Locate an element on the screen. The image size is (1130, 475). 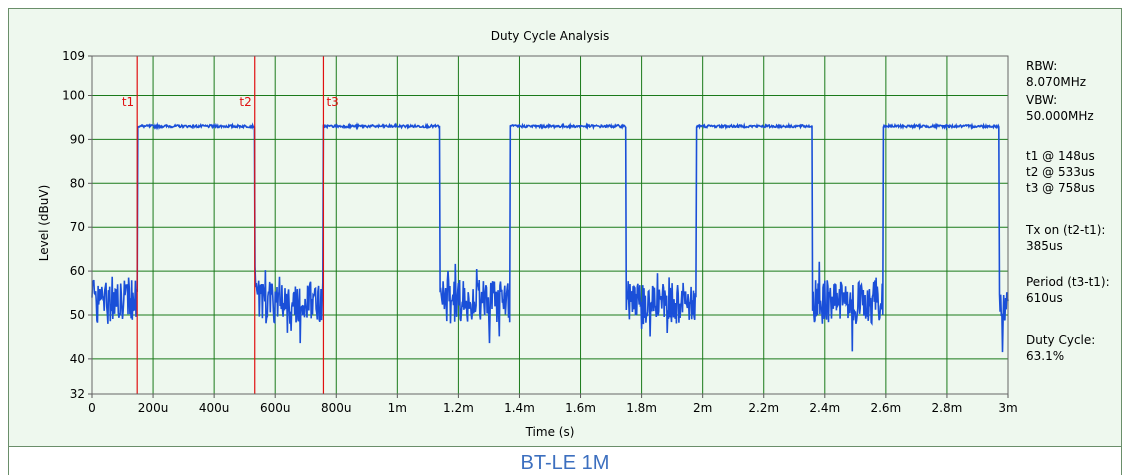
x-tick-label: 3m is located at coordinates (1007, 408).